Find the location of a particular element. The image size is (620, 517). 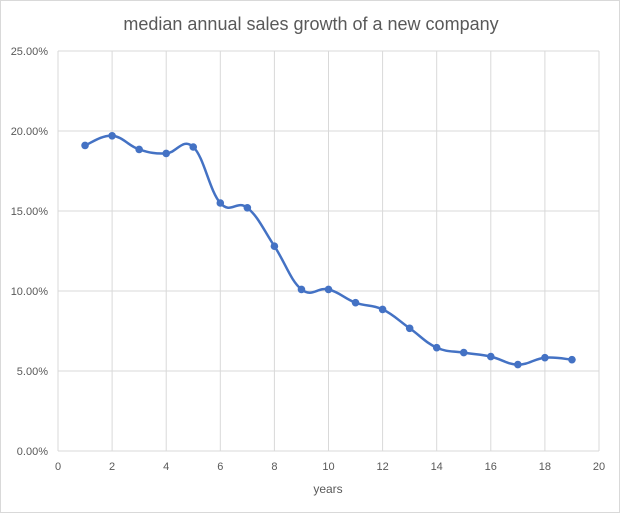

y-tick-label: 15.00% is located at coordinates (30, 212).